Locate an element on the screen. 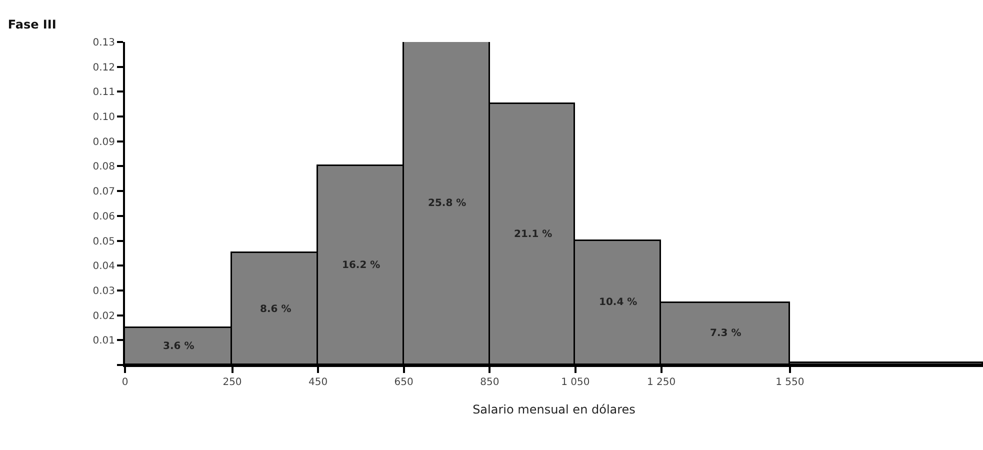 This screenshot has height=450, width=983. x-tick-label: 450 is located at coordinates (318, 382).